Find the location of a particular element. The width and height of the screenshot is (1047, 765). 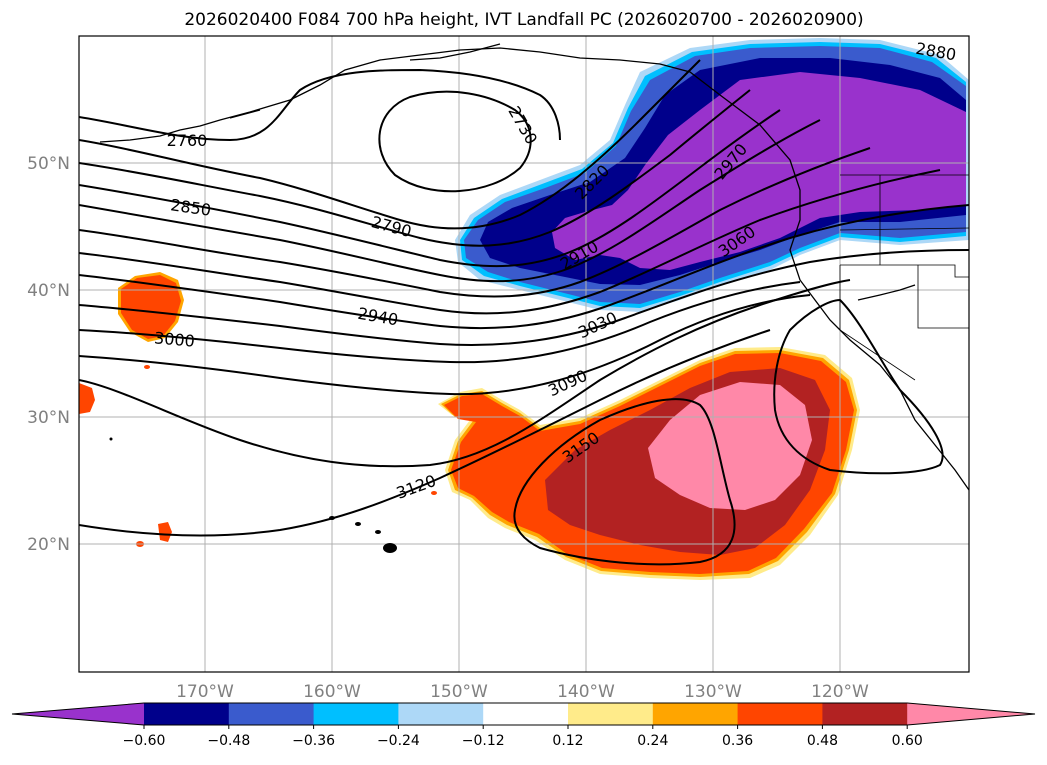

colorbar-tick-label: −0.48 is located at coordinates (228, 741).